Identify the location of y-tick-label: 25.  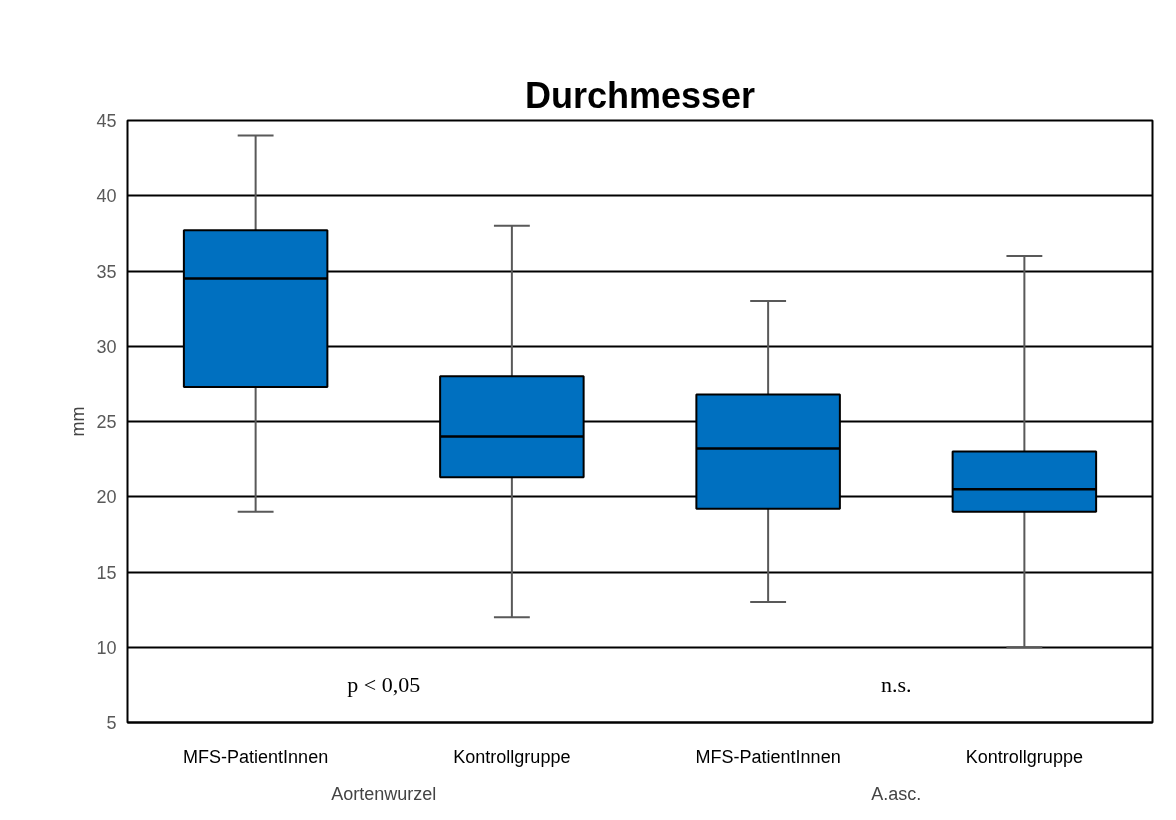
(106, 422).